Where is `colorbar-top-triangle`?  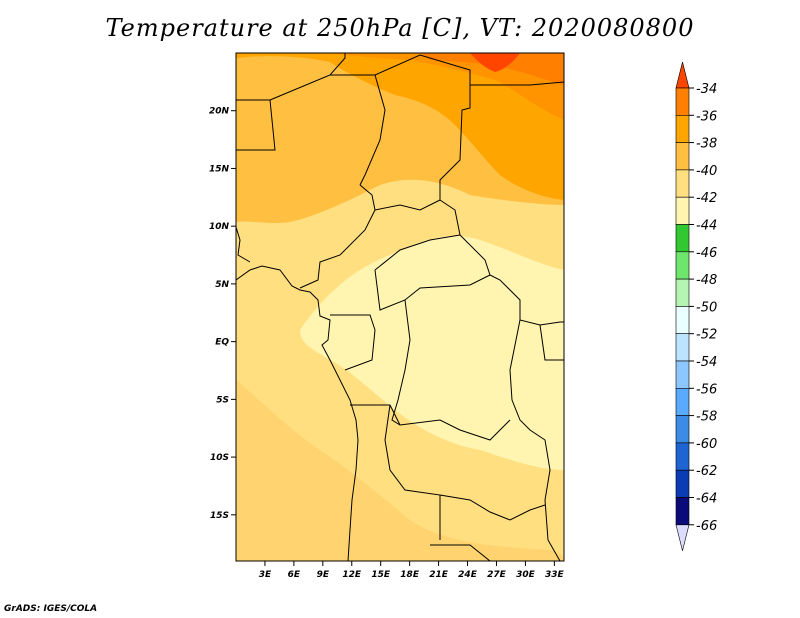
colorbar-top-triangle is located at coordinates (682, 75).